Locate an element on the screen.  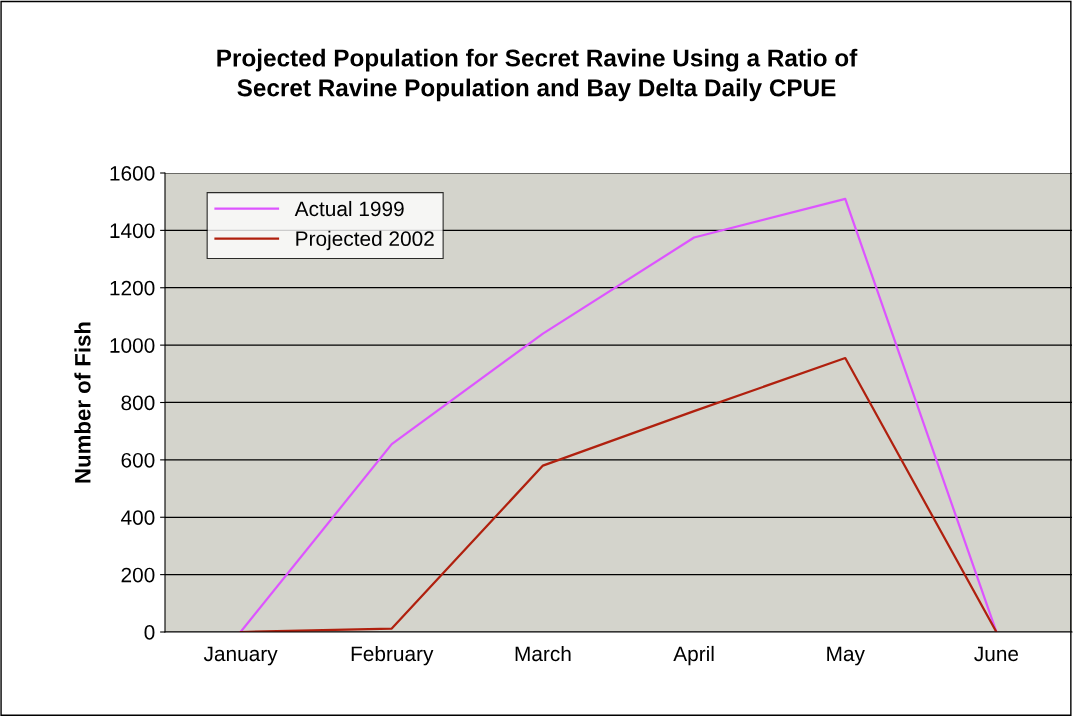
chart-title: Projected Population for Secret Ravine Using a Ratio of Secret Ravine Population and Bay Delta Daily CPUE is located at coordinates (537, 75).